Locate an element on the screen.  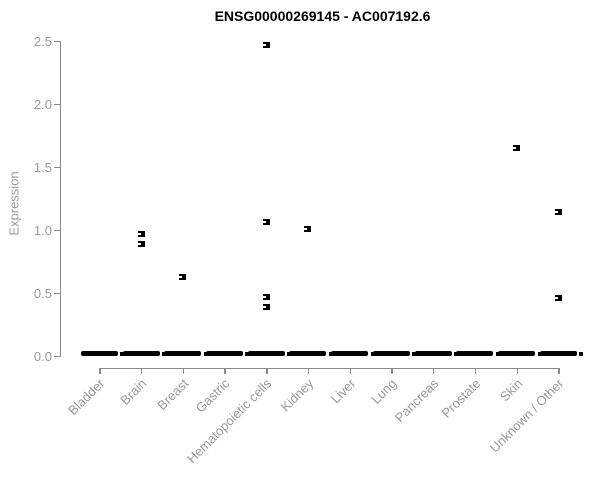
y-axis-tick-label: 0.5 is located at coordinates (42, 293).